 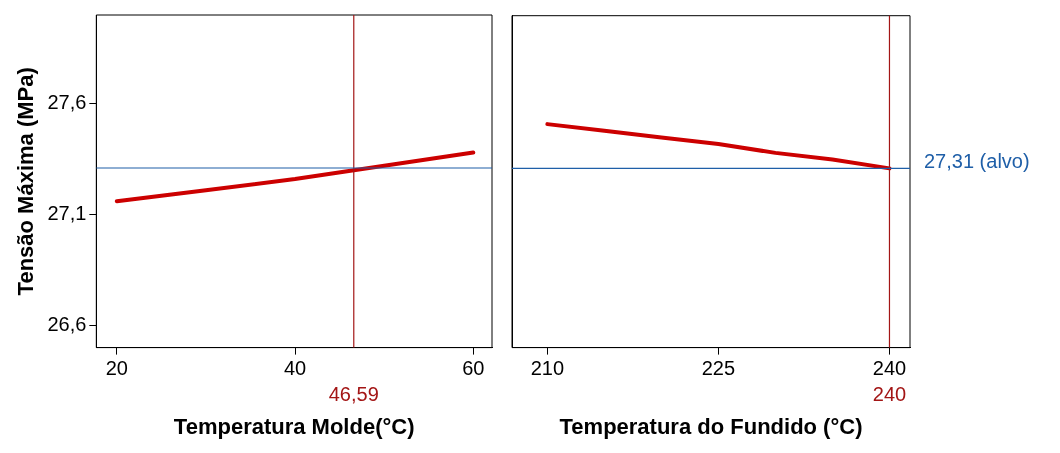 I want to click on ref-line-label: 46,59, so click(x=353, y=394).